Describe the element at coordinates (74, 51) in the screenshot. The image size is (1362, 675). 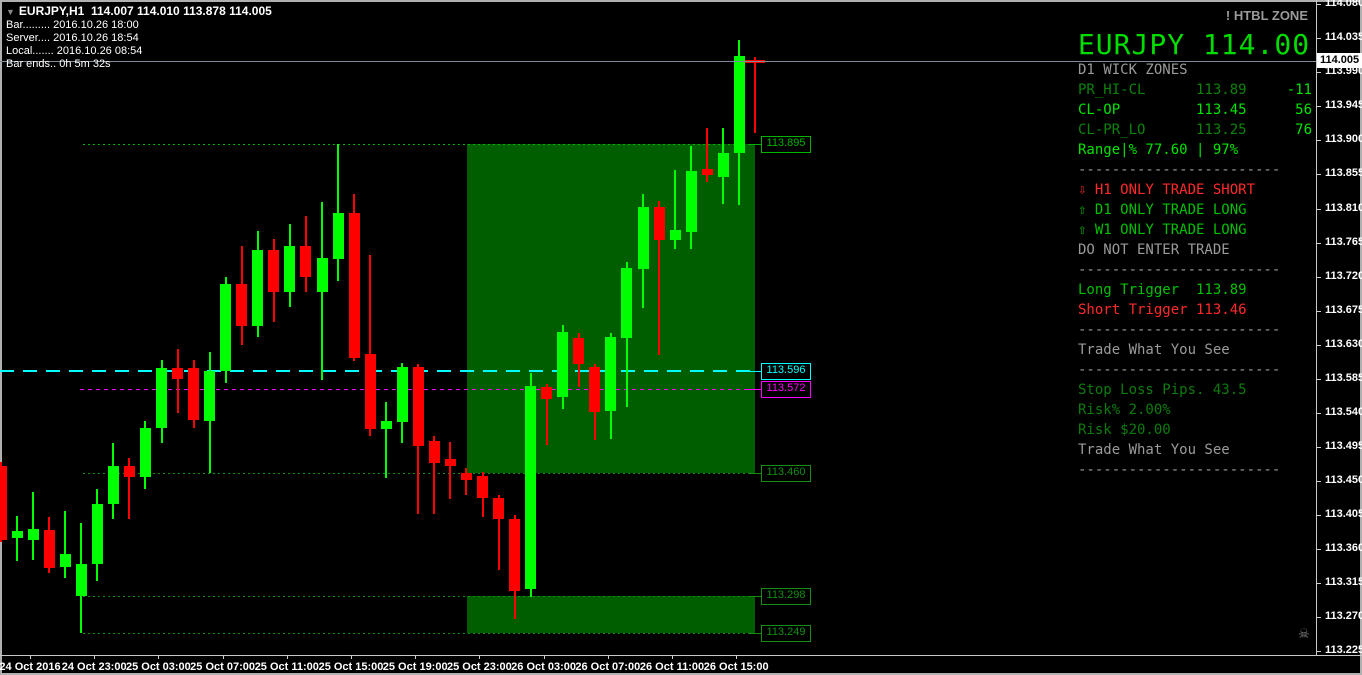
I see `local-time-line: Local....... 2016.10.26 08:54` at that location.